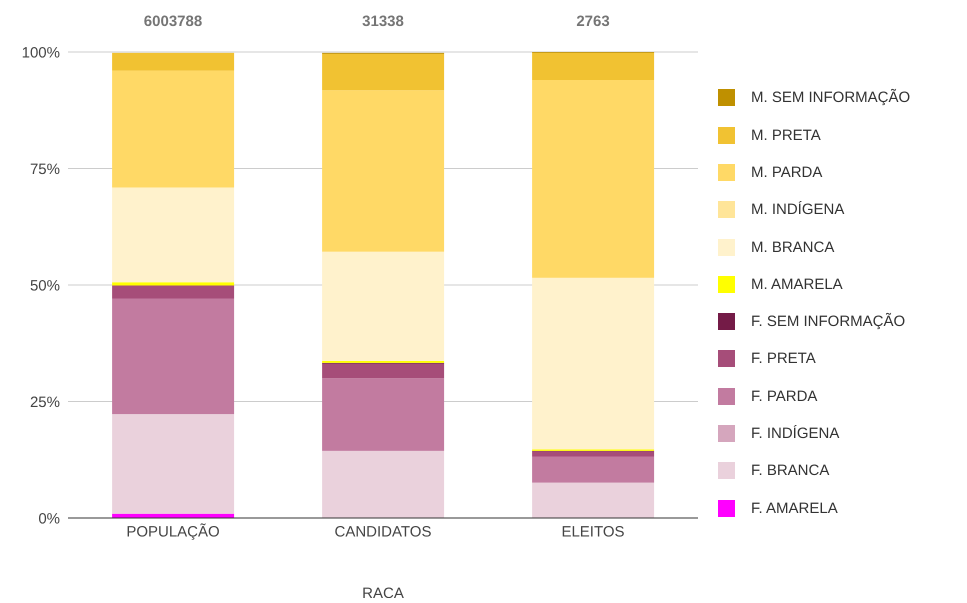 The image size is (967, 603). What do you see at coordinates (792, 247) in the screenshot?
I see `legend-label: M. BRANCA` at bounding box center [792, 247].